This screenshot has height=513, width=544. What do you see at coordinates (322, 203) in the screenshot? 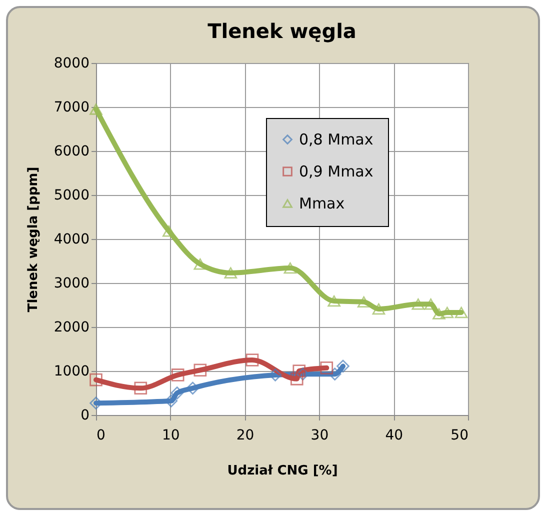
I see `legend-label: Mmax` at bounding box center [322, 203].